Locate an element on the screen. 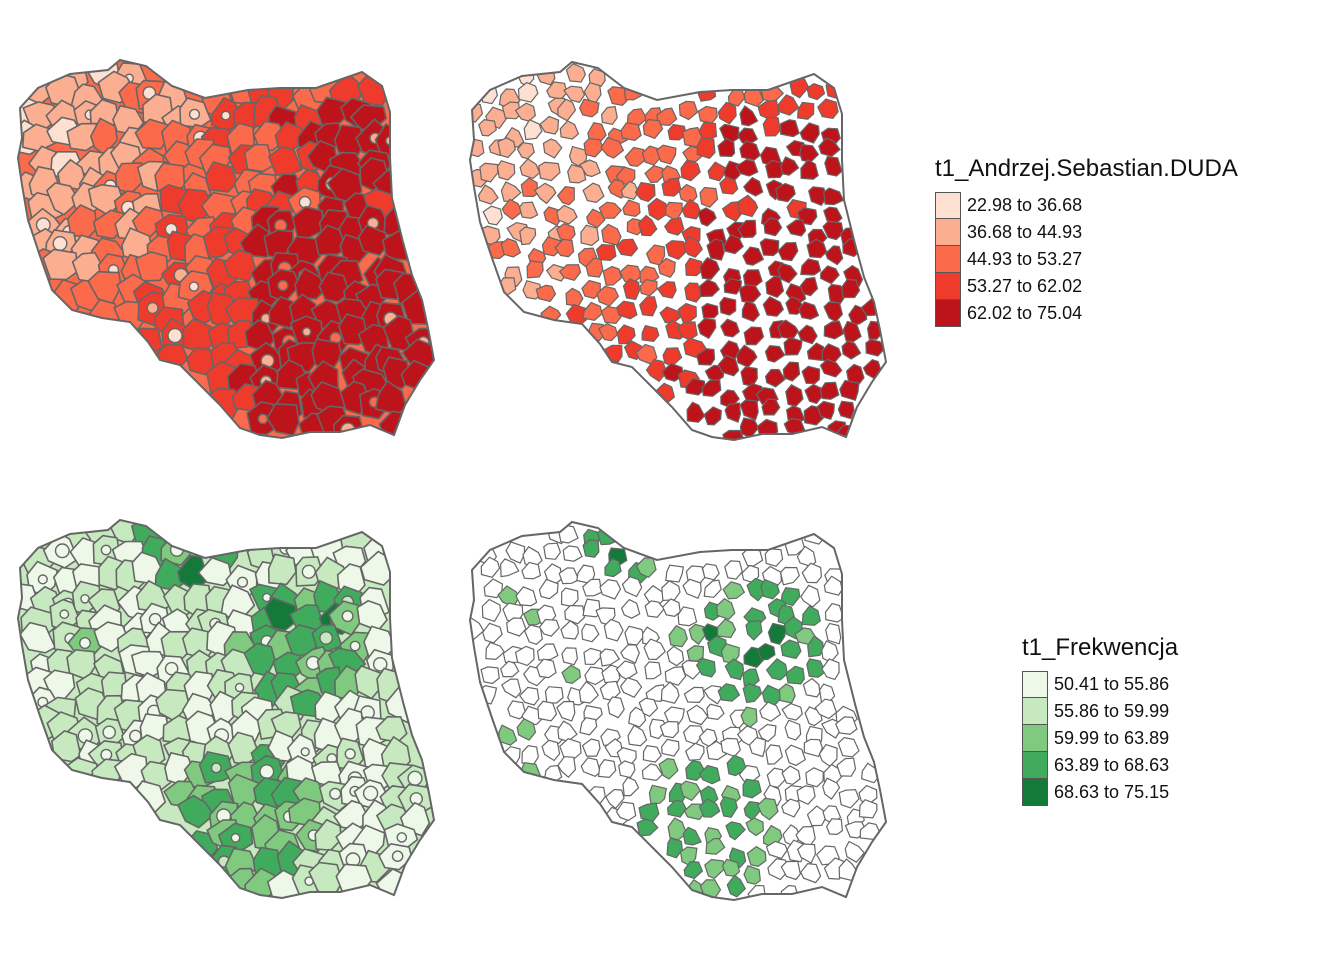 This screenshot has width=1344, height=960. legend-turnout-class-2: 55.86 to 59.99 is located at coordinates (1100, 711).